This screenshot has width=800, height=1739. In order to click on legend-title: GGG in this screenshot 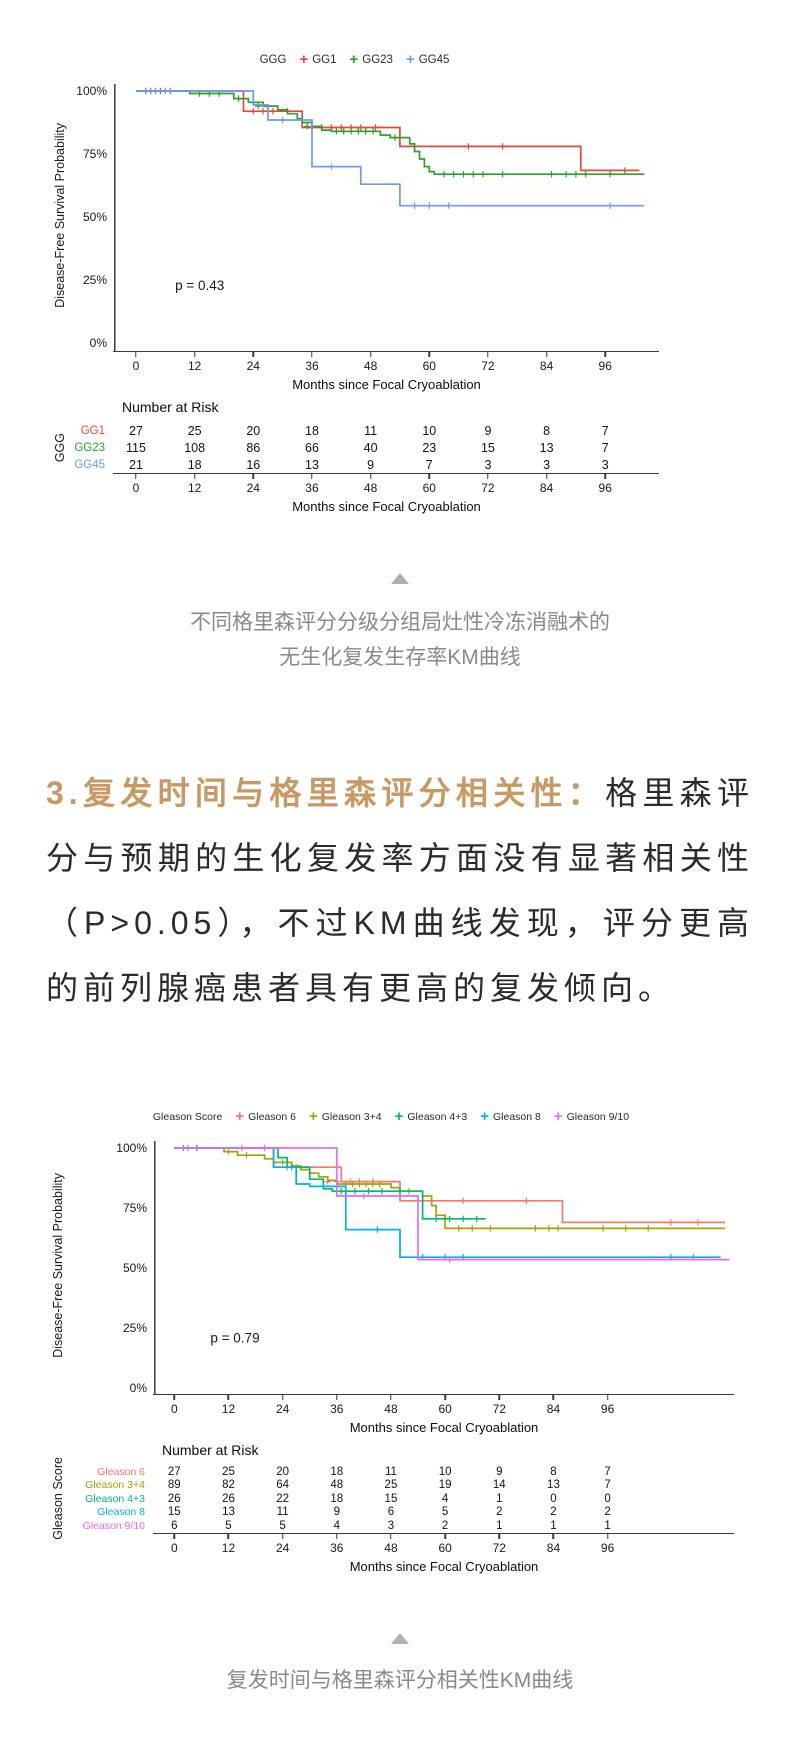, I will do `click(273, 59)`.